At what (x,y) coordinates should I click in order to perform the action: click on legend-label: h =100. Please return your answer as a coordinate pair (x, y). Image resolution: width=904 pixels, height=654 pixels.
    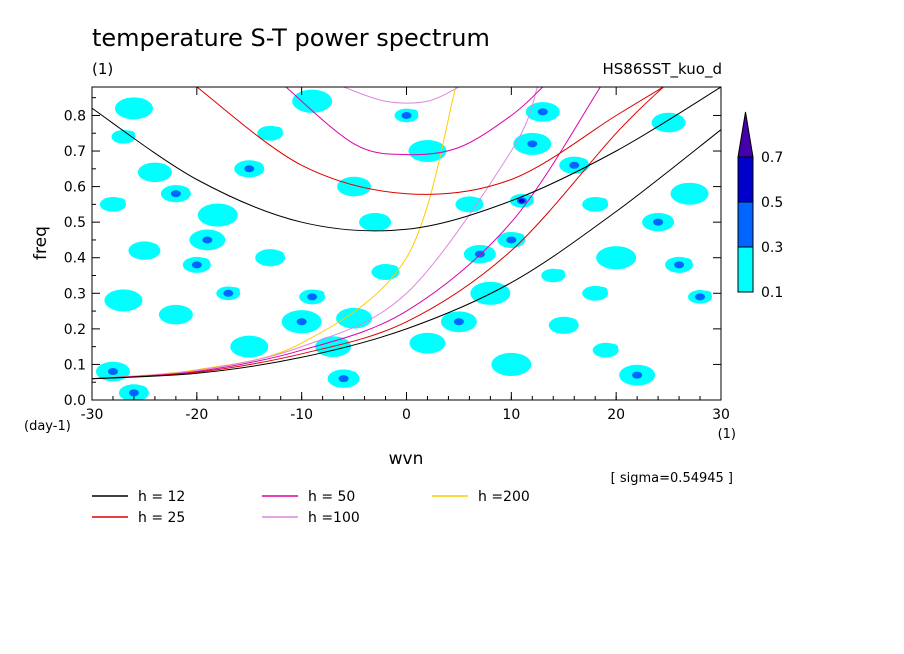
    Looking at the image, I should click on (334, 518).